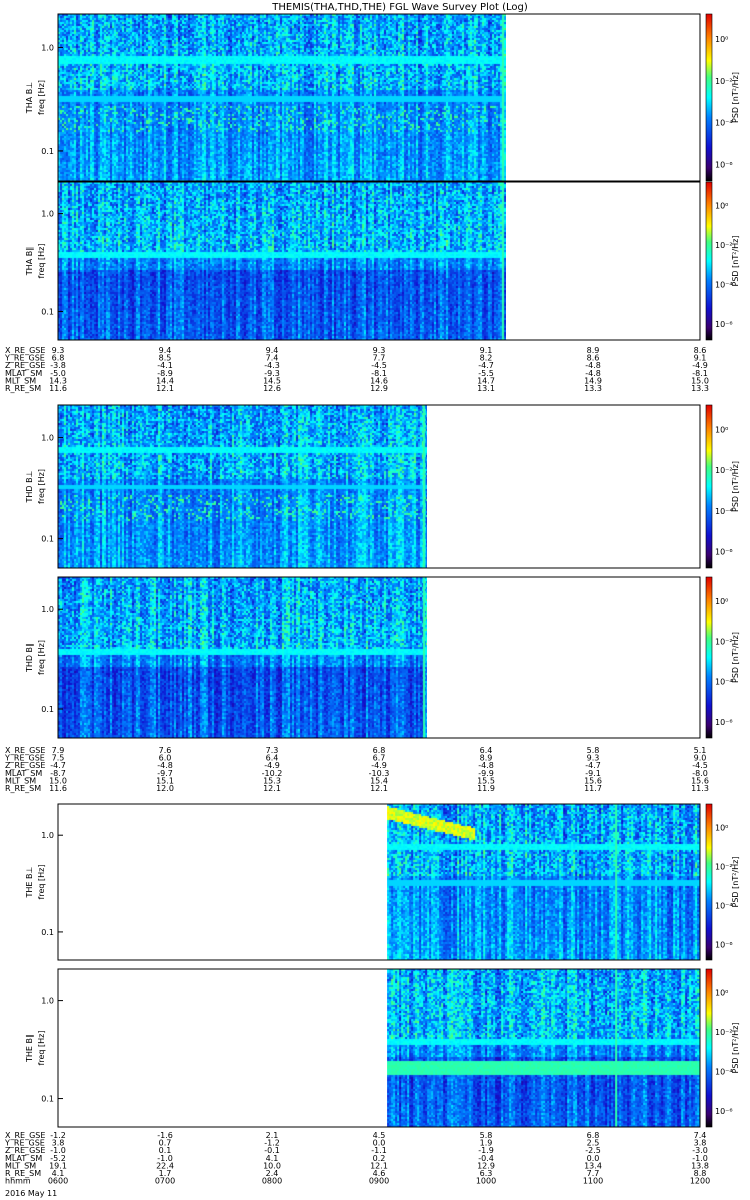  Describe the element at coordinates (165, 765) in the screenshot. I see `ephemeris-value: -4.8` at that location.